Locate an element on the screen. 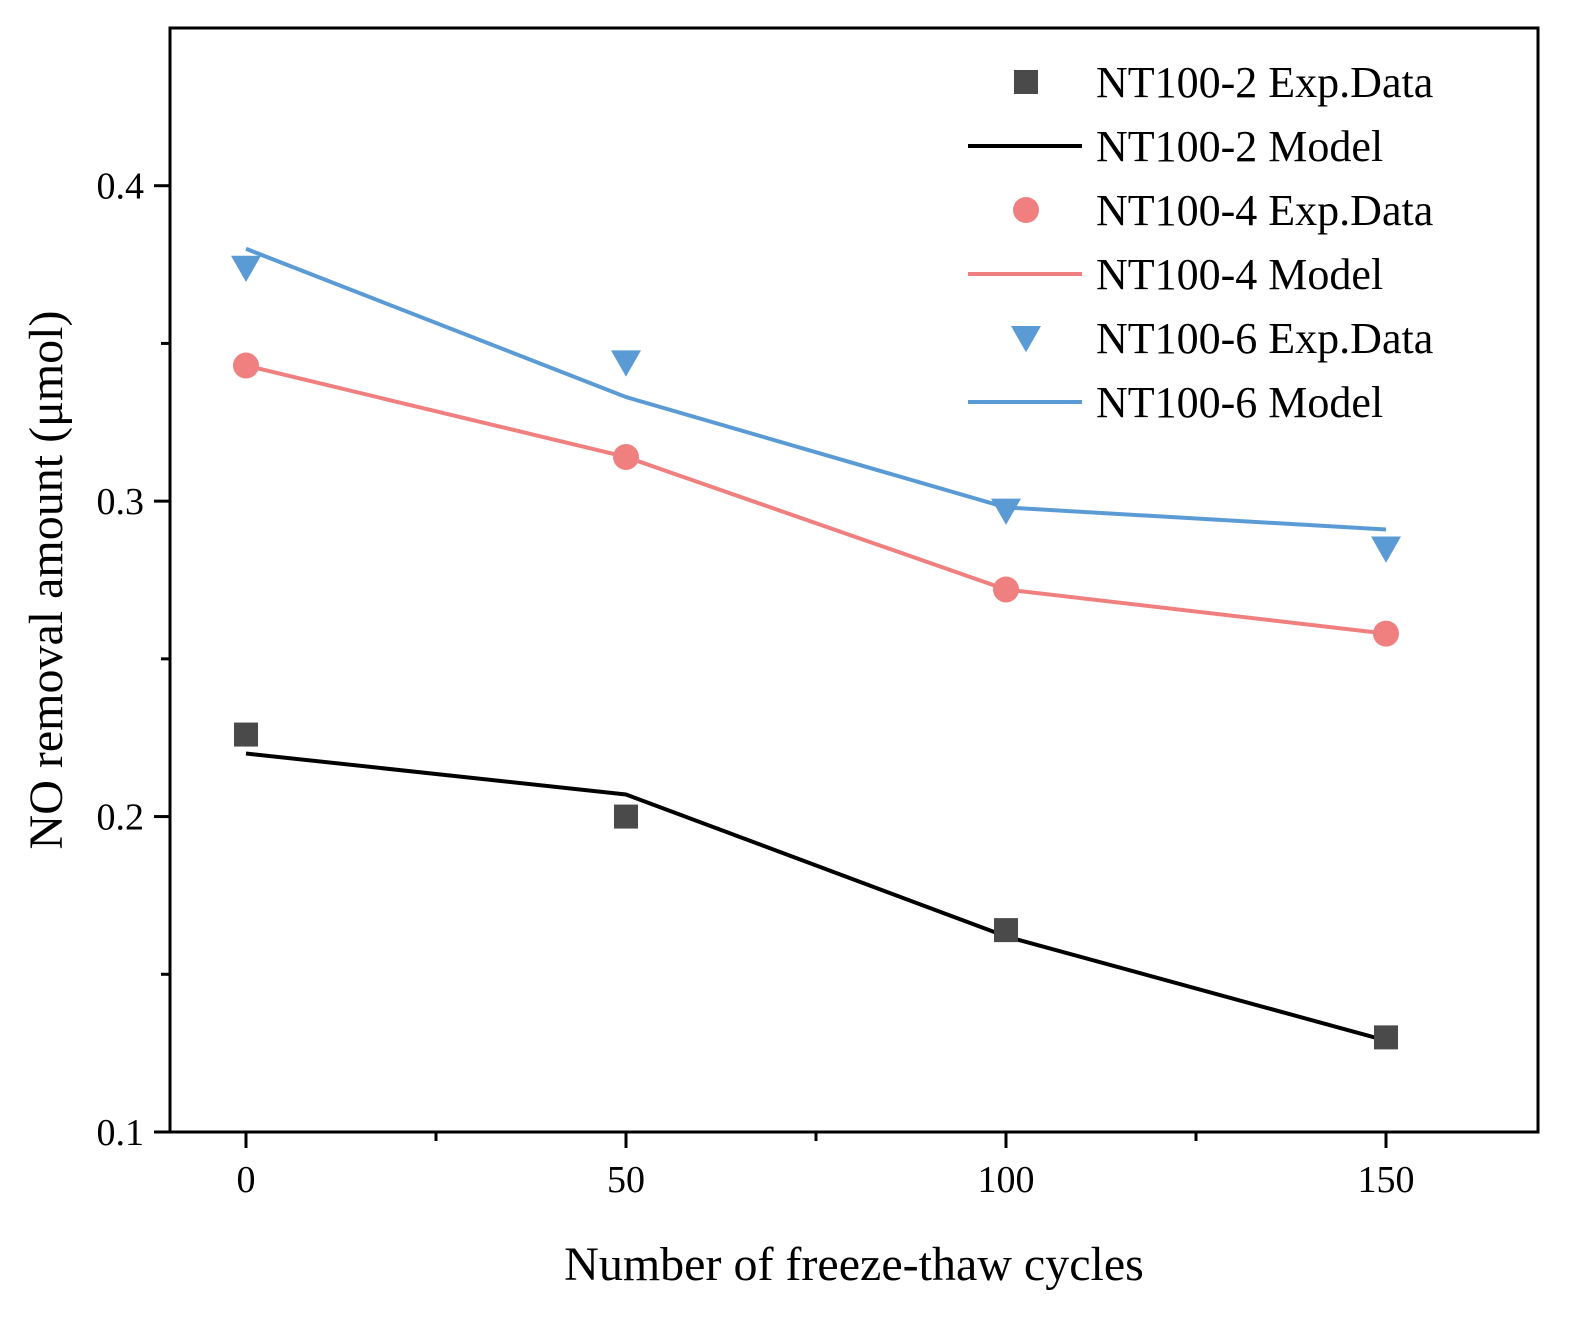  x-tick-label: 150 is located at coordinates (1386, 1180).